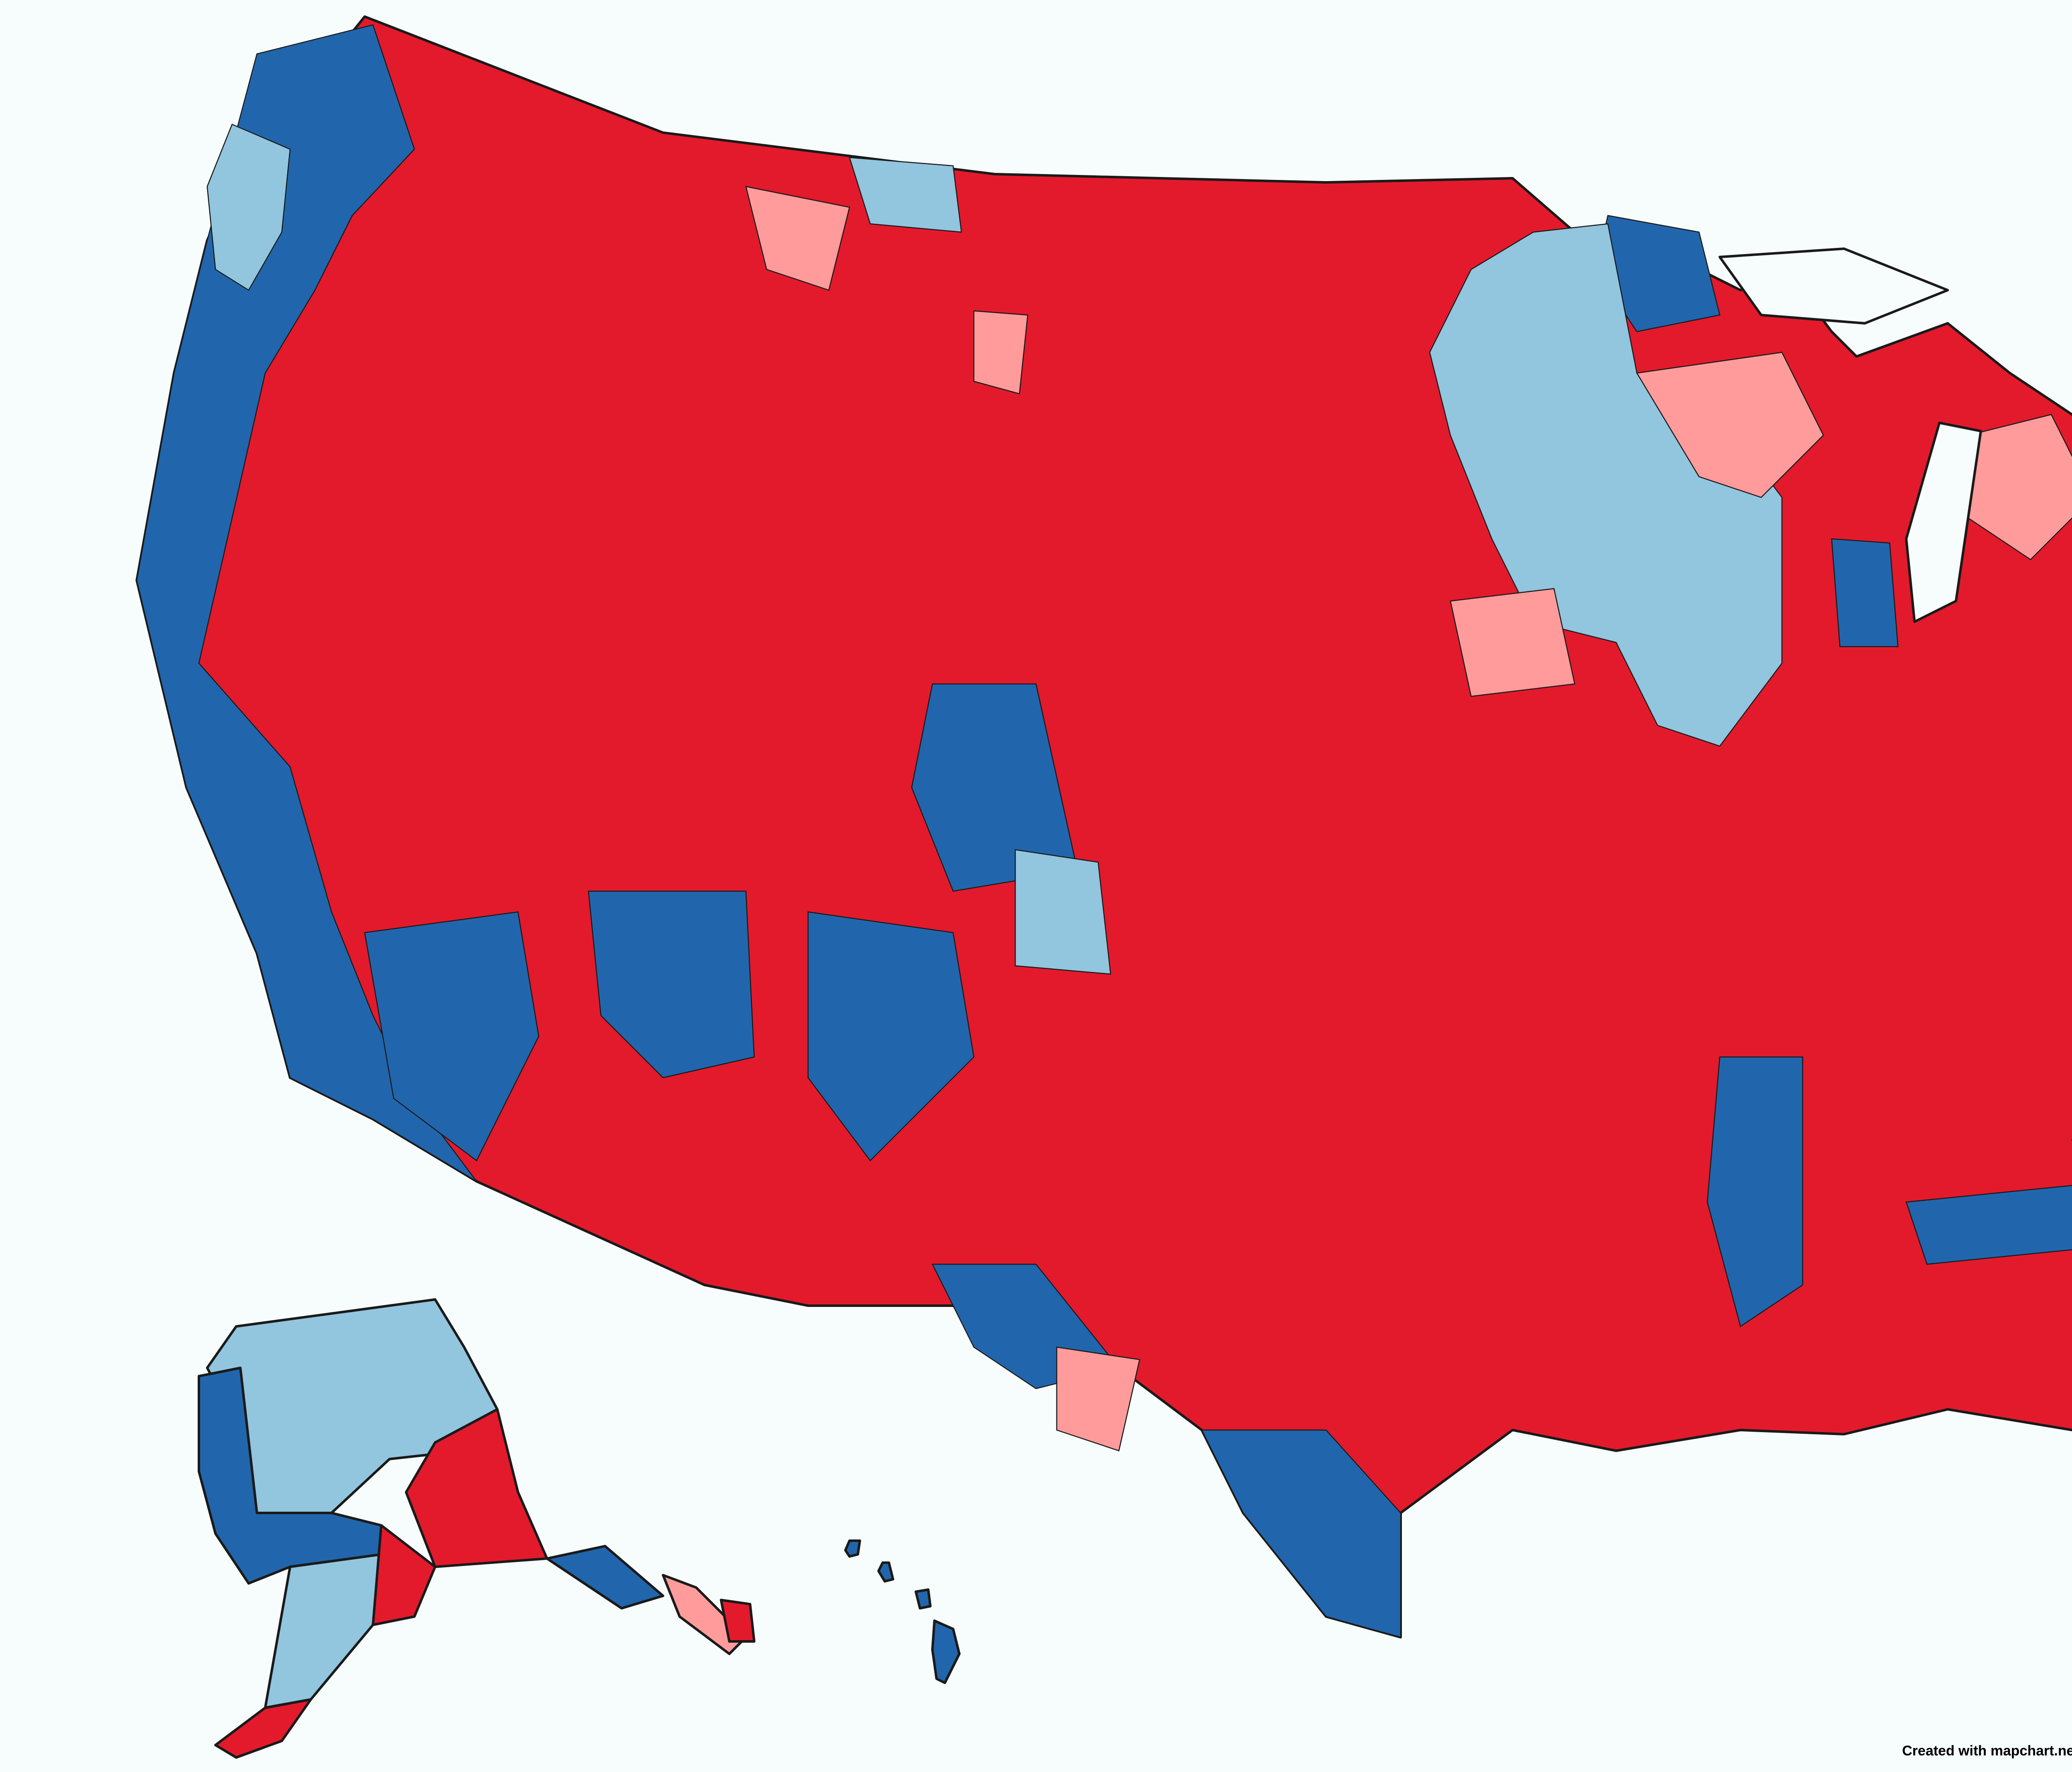  I want to click on idaho-montana-pink, so click(797, 238).